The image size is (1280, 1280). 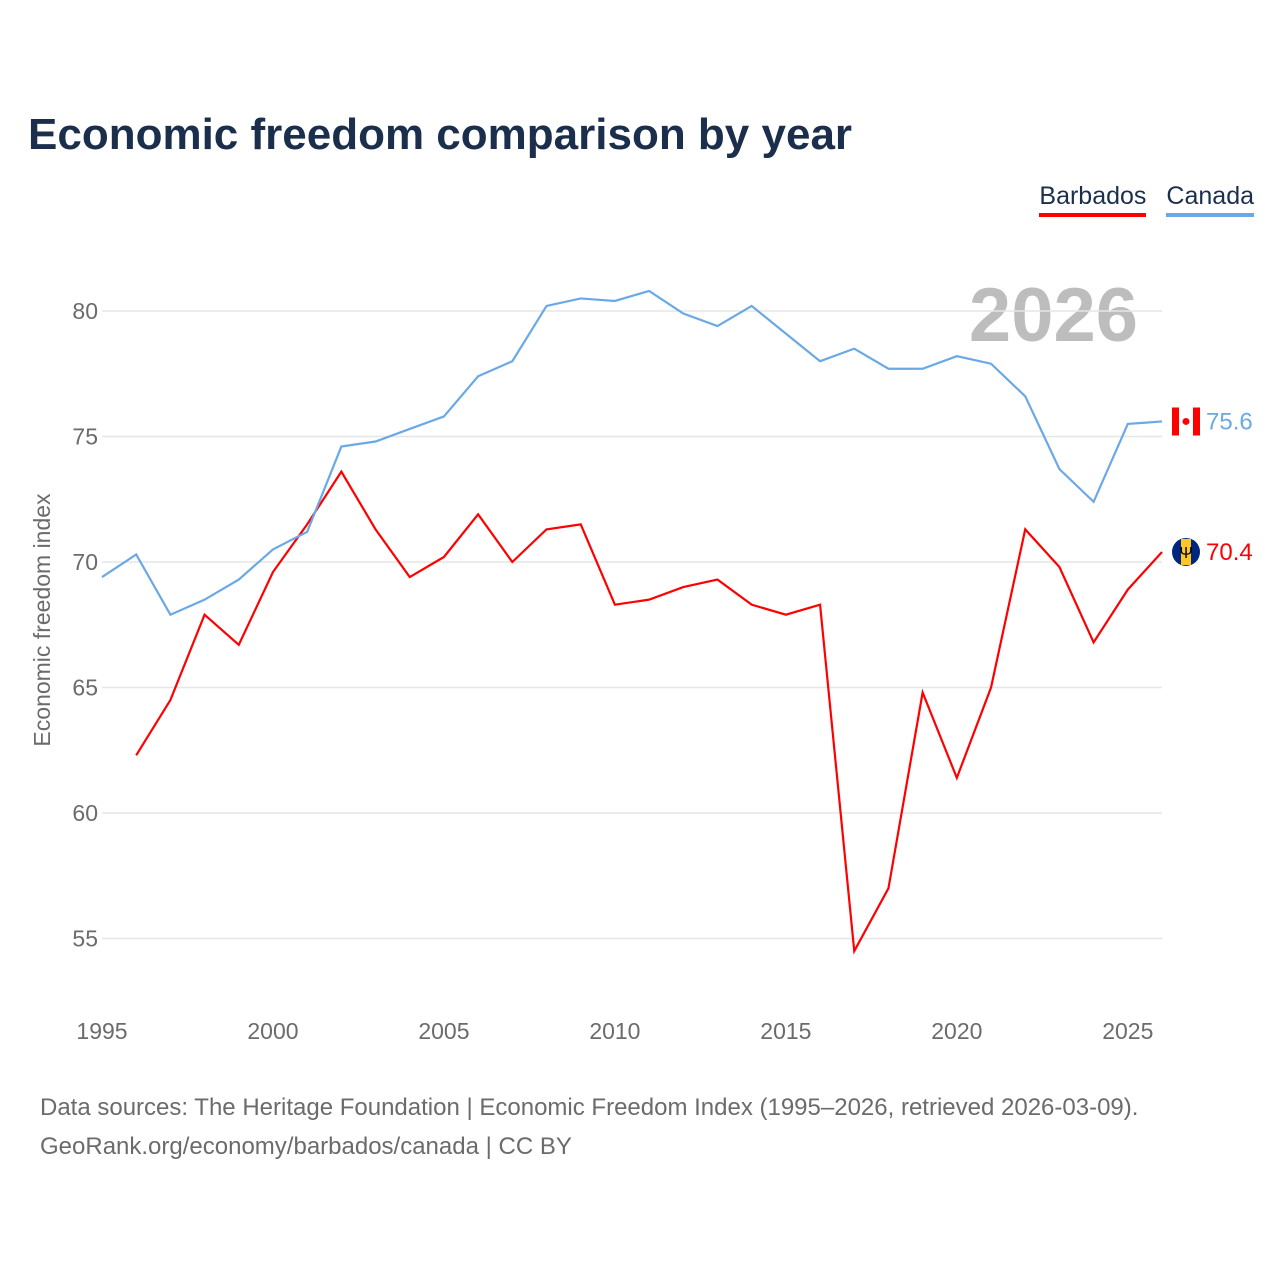 I want to click on y-tick-label: 80, so click(x=85, y=311).